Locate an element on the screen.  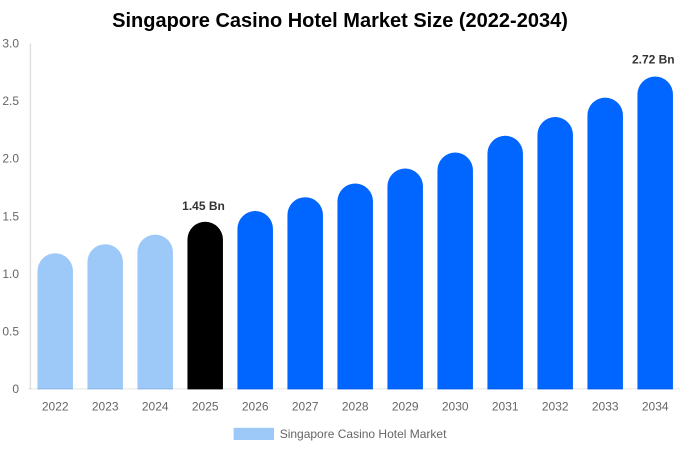
svg-text: 2026 is located at coordinates (255, 407).